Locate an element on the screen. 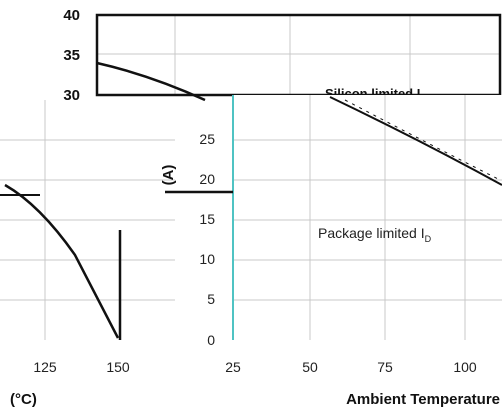  right-ytick: 5 is located at coordinates (211, 299).